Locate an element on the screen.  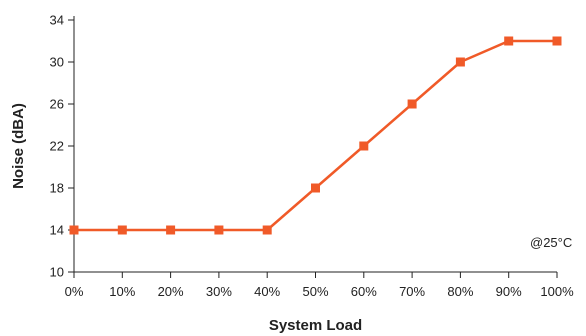
x-tick-label: 80% is located at coordinates (460, 291).